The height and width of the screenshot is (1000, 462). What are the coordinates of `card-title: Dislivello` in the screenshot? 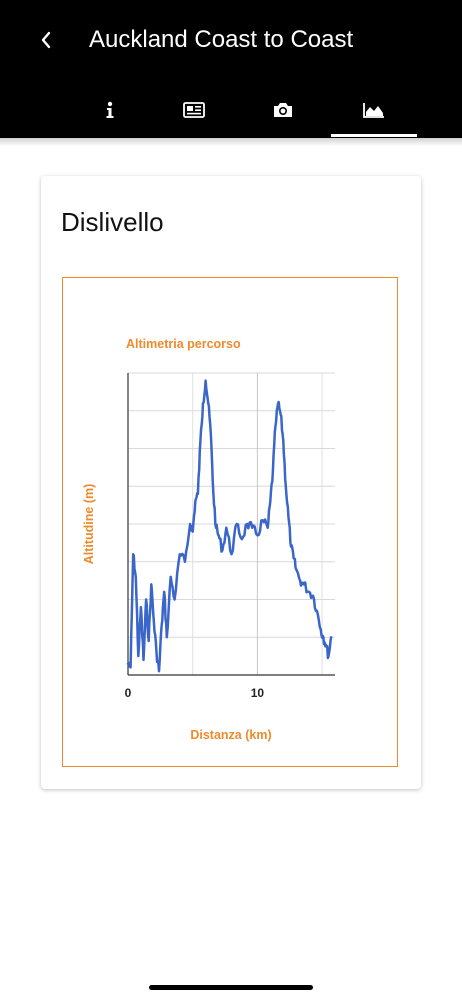 It's located at (112, 222).